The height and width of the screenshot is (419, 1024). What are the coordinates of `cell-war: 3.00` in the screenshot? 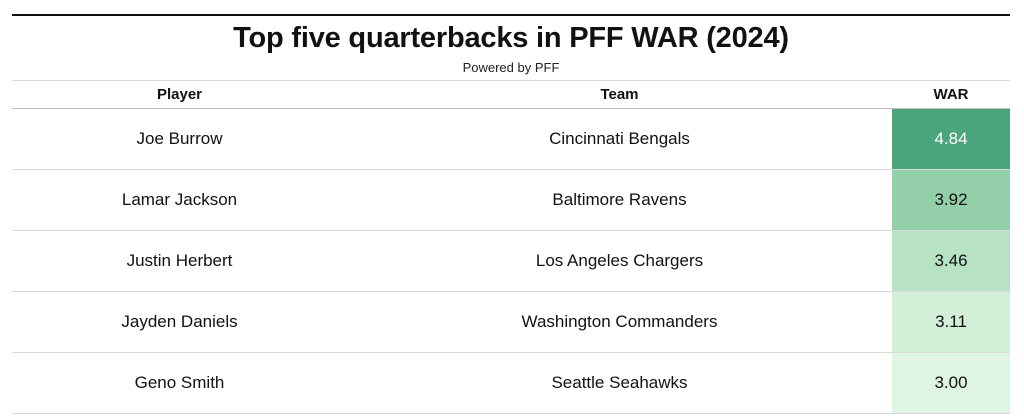 It's located at (951, 383).